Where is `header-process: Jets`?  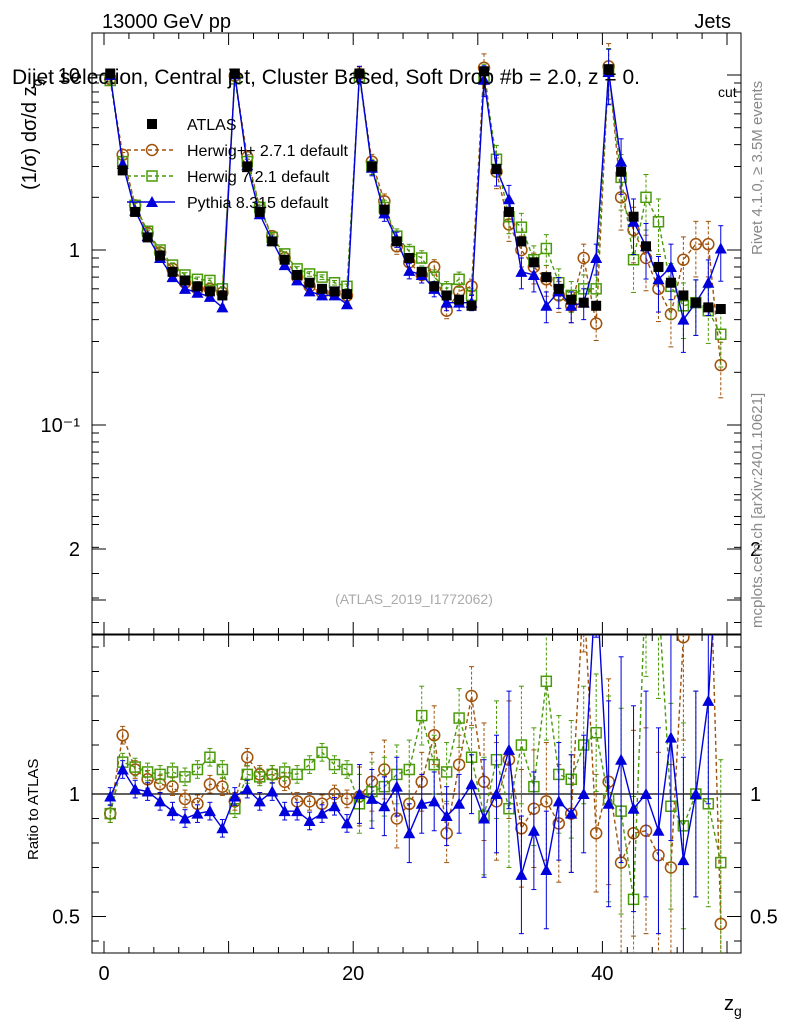 header-process: Jets is located at coordinates (712, 22).